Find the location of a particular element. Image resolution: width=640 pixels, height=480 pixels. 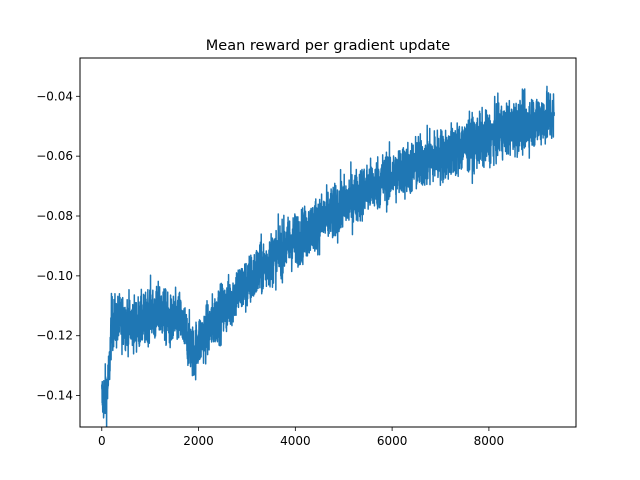

x-tick-label: 8000 is located at coordinates (489, 441).